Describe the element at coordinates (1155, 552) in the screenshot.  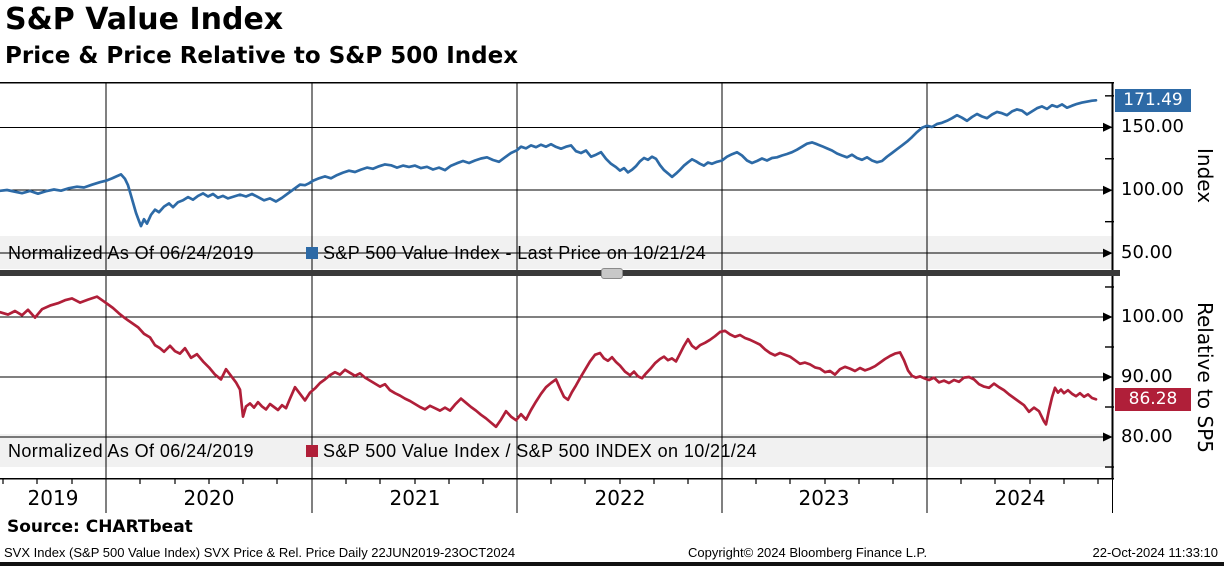
I see `footer-timestamp: 22-Oct-2024 11:33:10` at that location.